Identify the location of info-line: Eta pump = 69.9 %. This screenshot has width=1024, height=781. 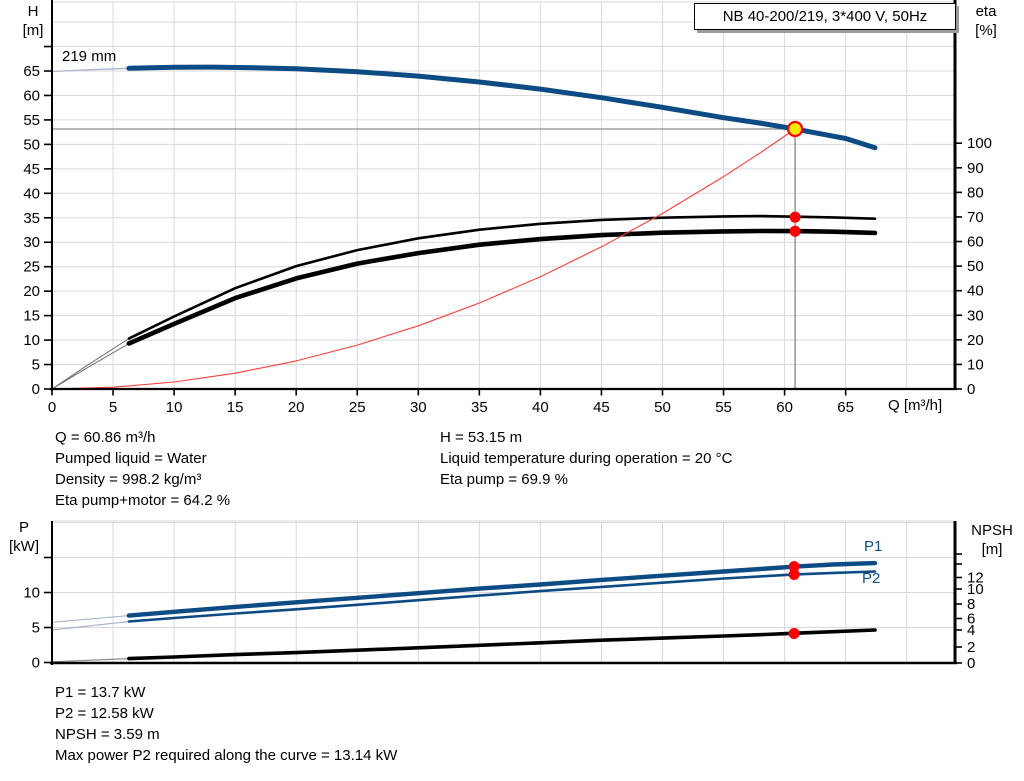
(504, 479).